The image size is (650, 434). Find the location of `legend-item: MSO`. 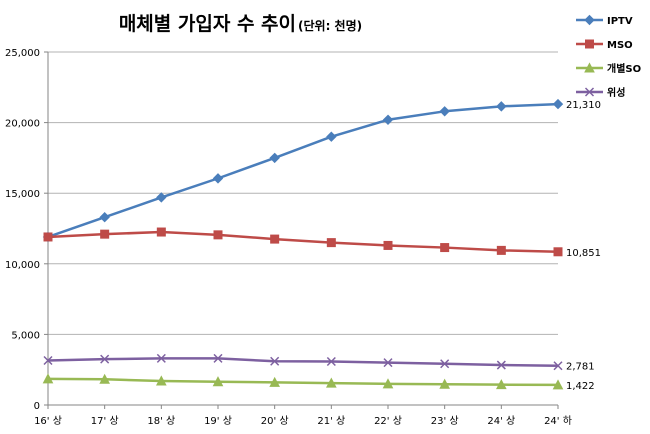

legend-item: MSO is located at coordinates (604, 45).